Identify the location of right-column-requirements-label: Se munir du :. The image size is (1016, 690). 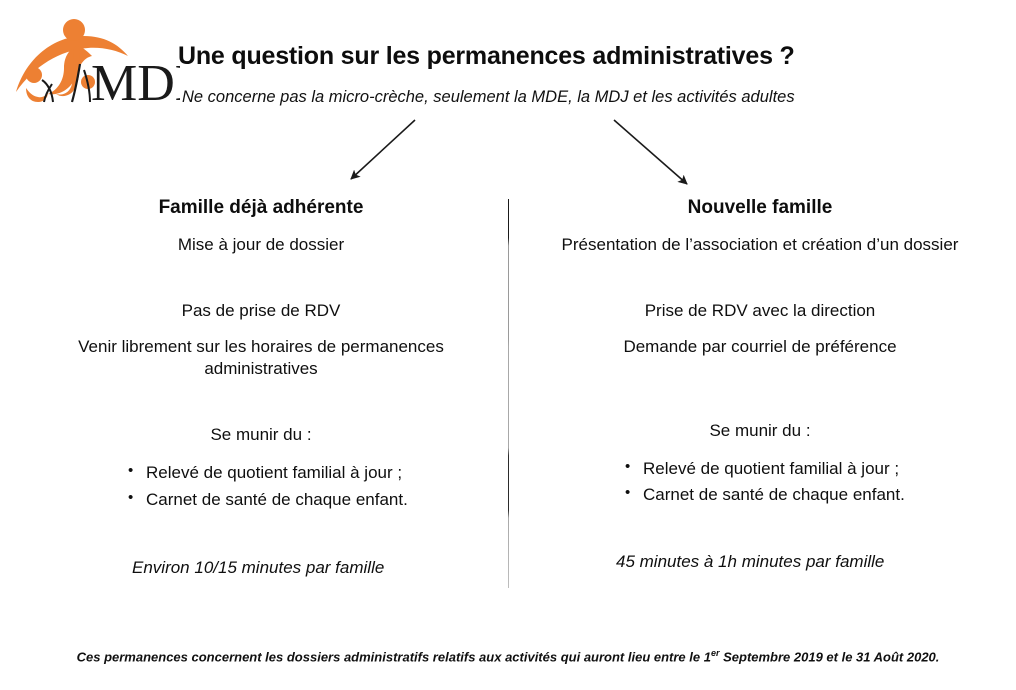
(760, 431).